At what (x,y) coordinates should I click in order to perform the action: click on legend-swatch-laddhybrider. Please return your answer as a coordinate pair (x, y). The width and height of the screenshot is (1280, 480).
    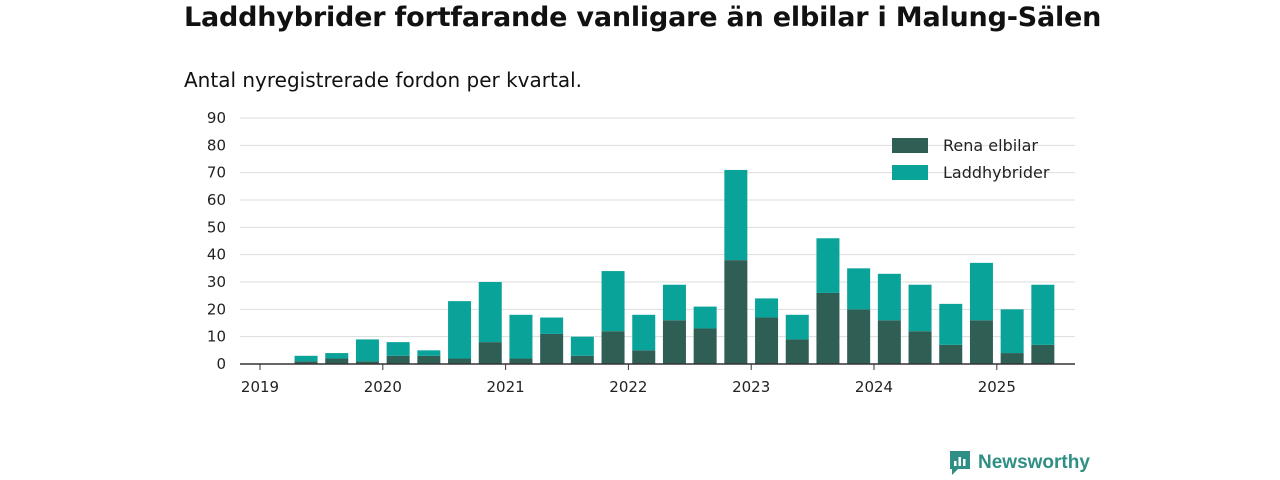
    Looking at the image, I should click on (910, 172).